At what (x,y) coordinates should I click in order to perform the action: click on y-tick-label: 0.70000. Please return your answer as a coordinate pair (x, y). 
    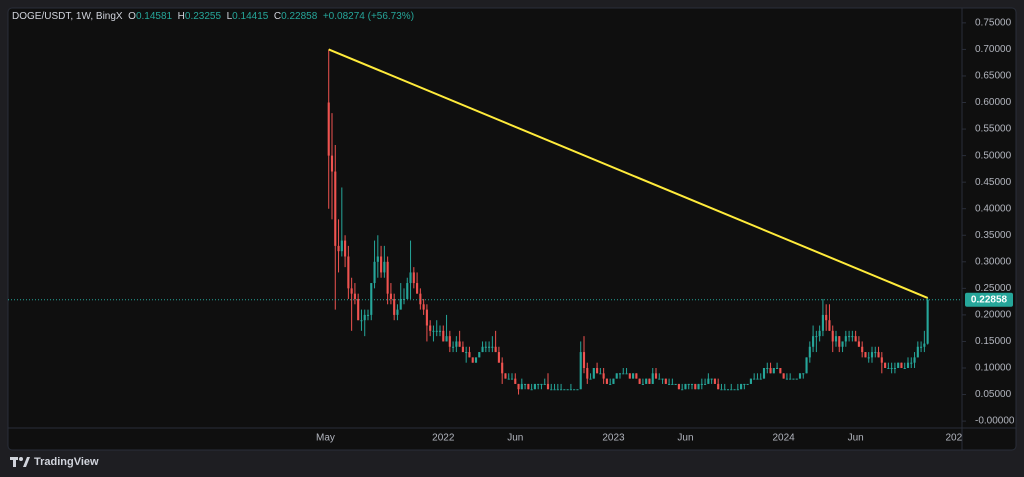
    Looking at the image, I should click on (993, 49).